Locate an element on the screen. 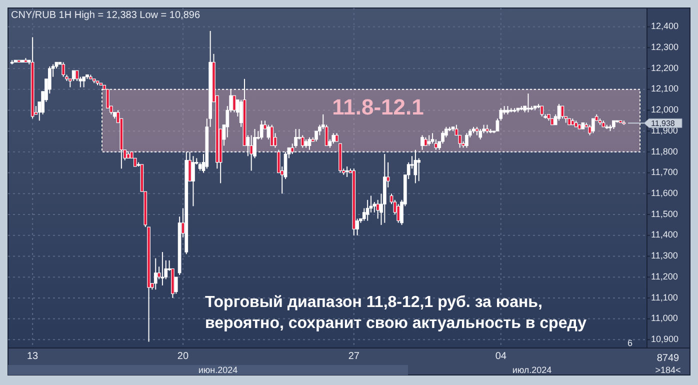  text: 8749 is located at coordinates (668, 358).